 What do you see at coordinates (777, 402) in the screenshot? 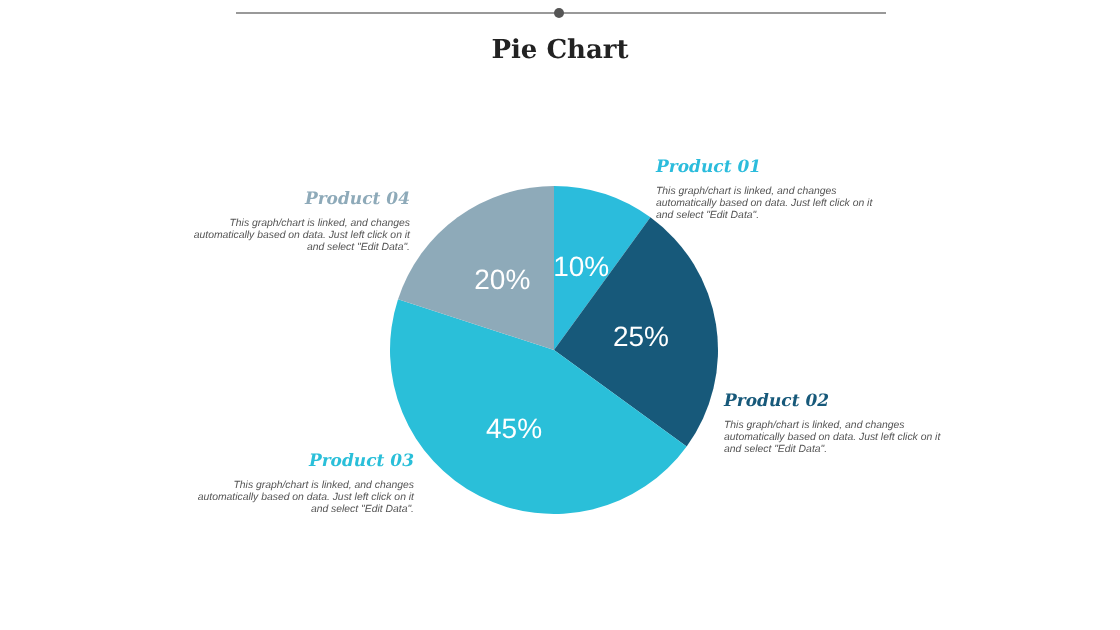
I see `slice-label: Product 02` at bounding box center [777, 402].